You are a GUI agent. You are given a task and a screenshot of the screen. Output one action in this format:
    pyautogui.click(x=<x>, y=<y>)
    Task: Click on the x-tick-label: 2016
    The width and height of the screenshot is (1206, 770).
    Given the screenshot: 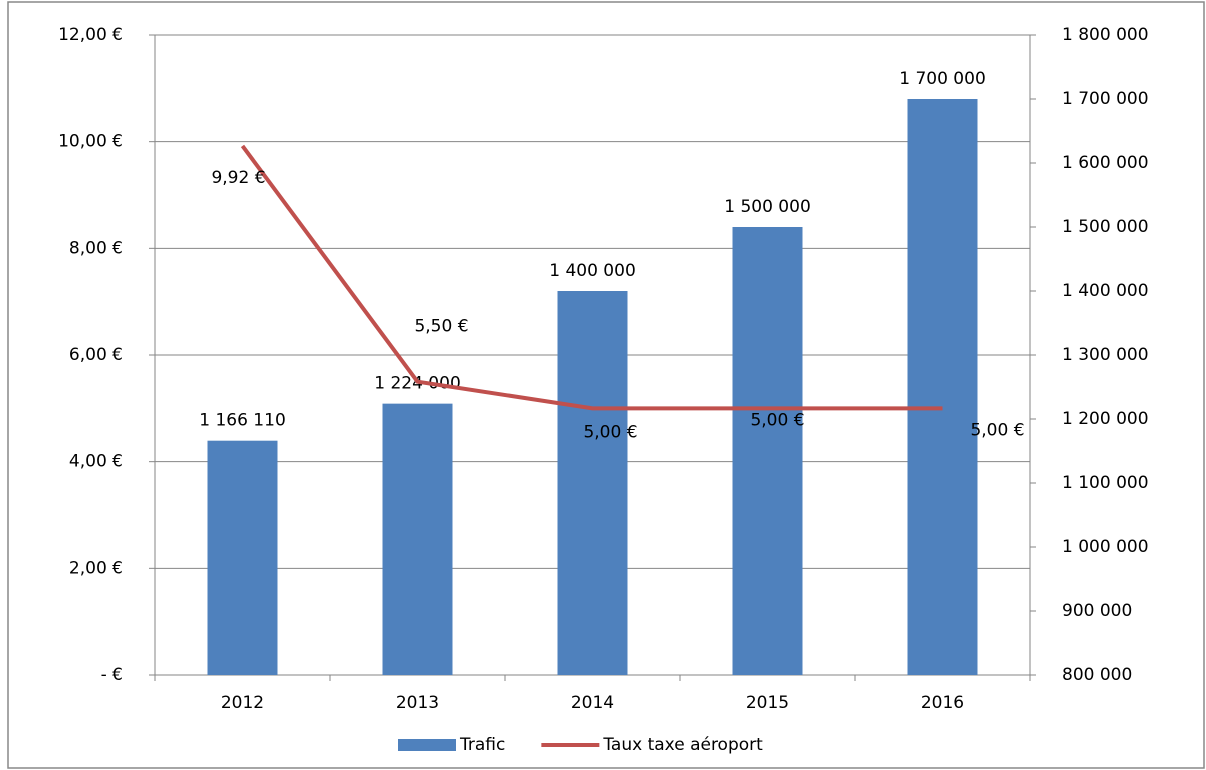 What is the action you would take?
    pyautogui.click(x=942, y=703)
    